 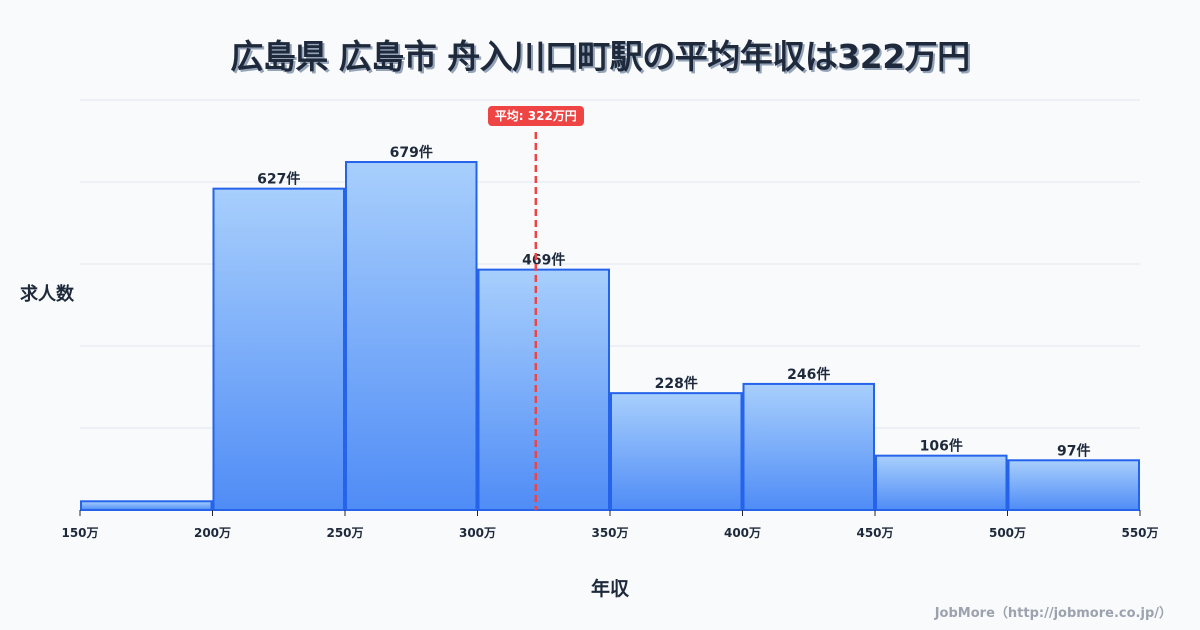 What do you see at coordinates (47, 294) in the screenshot?
I see `y-axis-label: 求人数` at bounding box center [47, 294].